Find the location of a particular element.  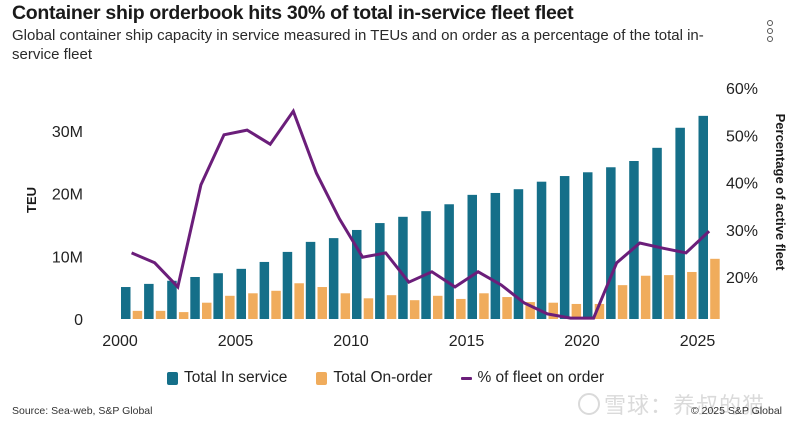

bar-on-order-2019 is located at coordinates (576, 311).